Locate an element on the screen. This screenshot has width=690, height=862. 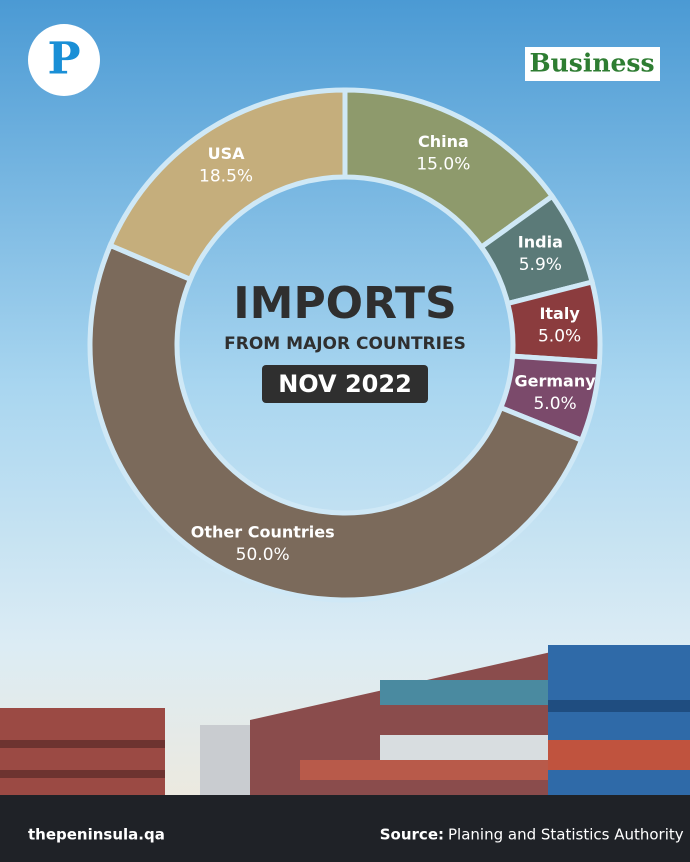
section-label: Business is located at coordinates (591, 63).